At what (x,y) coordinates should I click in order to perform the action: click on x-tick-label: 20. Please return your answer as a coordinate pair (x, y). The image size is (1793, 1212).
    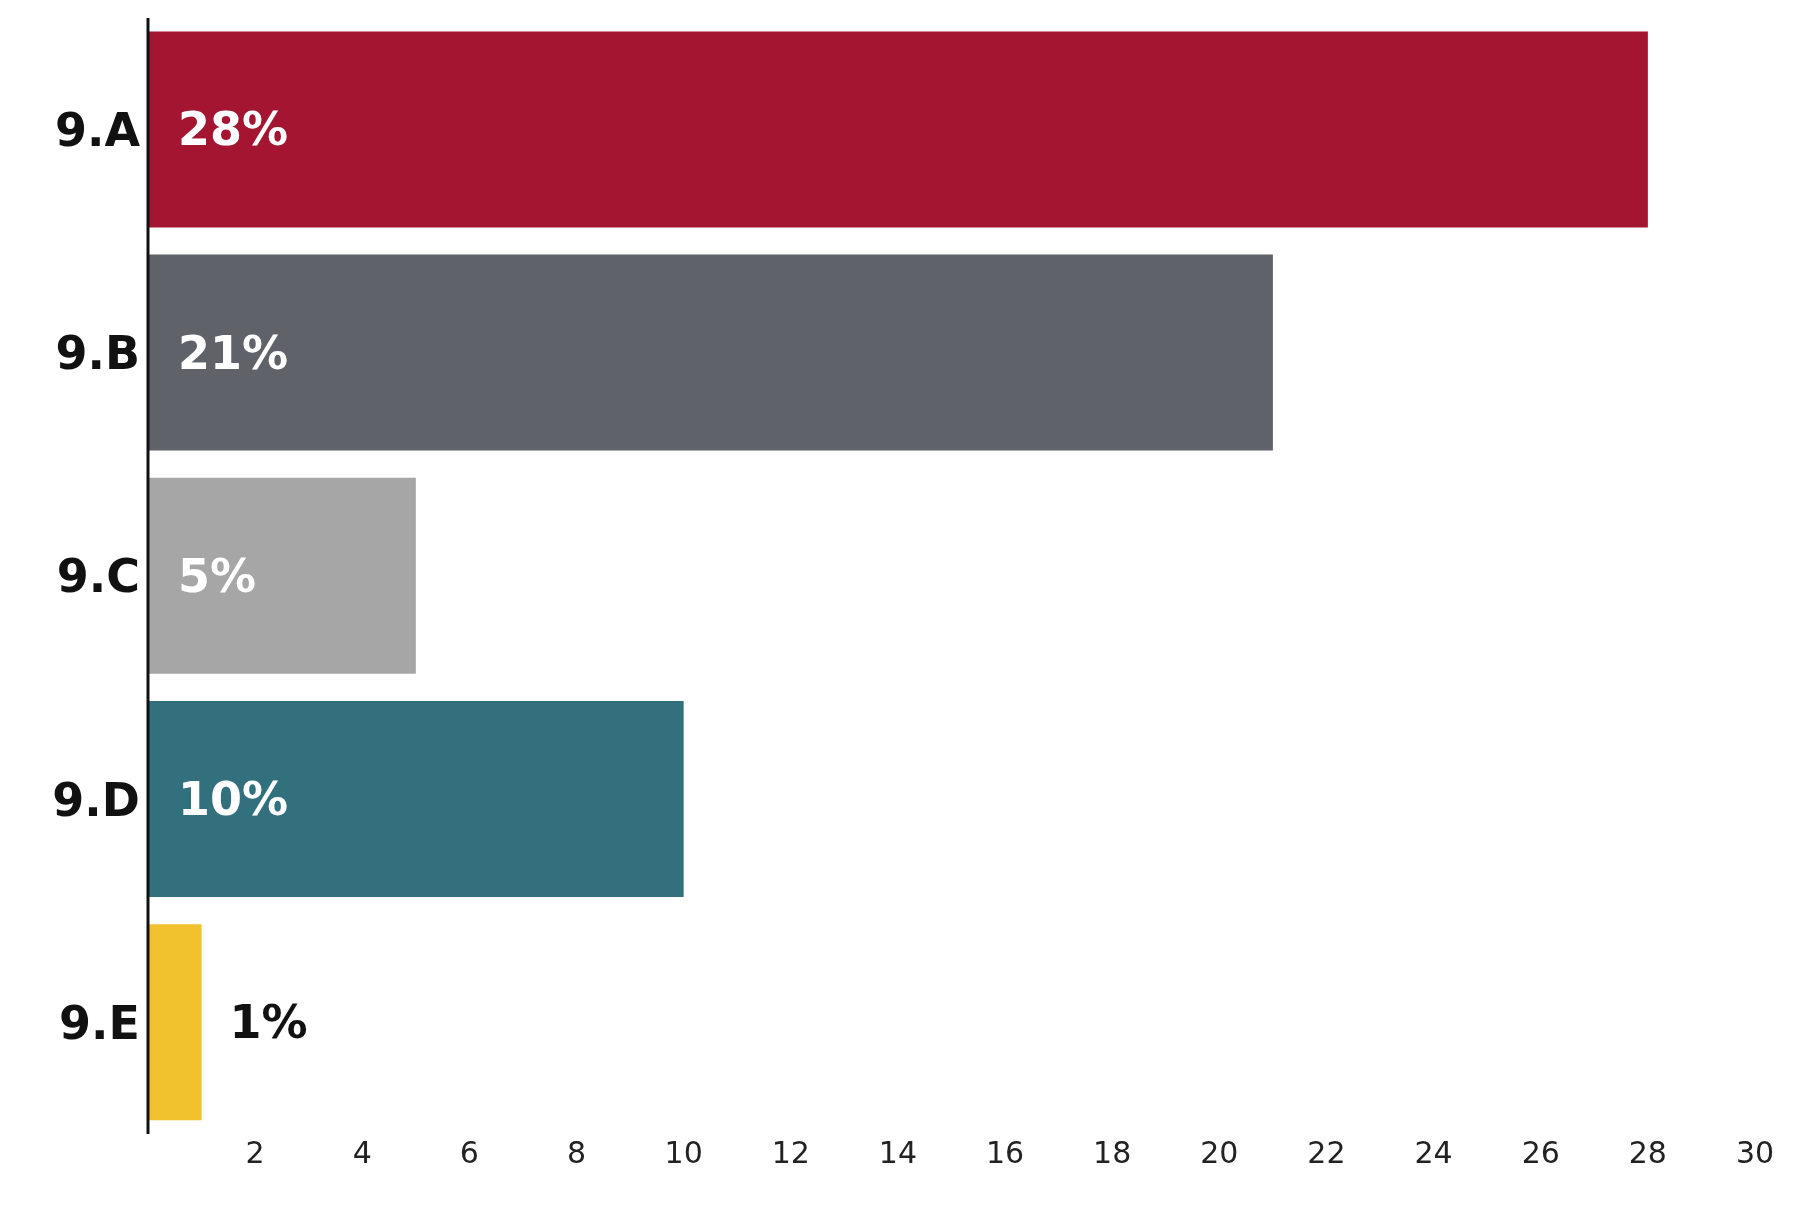
    Looking at the image, I should click on (1219, 1153).